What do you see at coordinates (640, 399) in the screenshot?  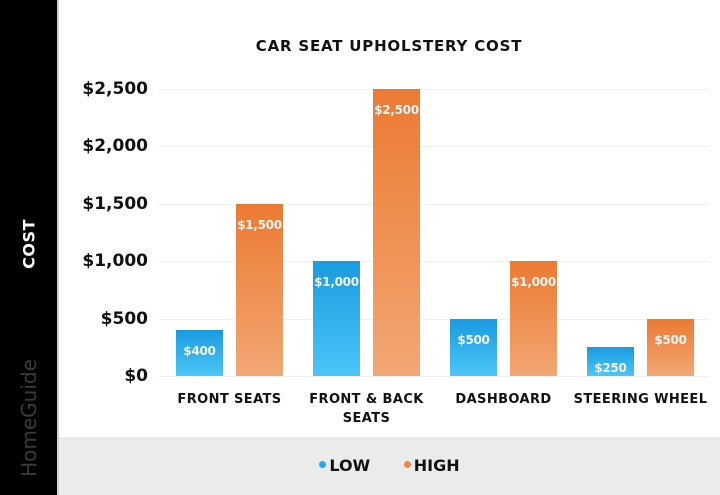 I see `x-category-label: STEERING WHEEL` at bounding box center [640, 399].